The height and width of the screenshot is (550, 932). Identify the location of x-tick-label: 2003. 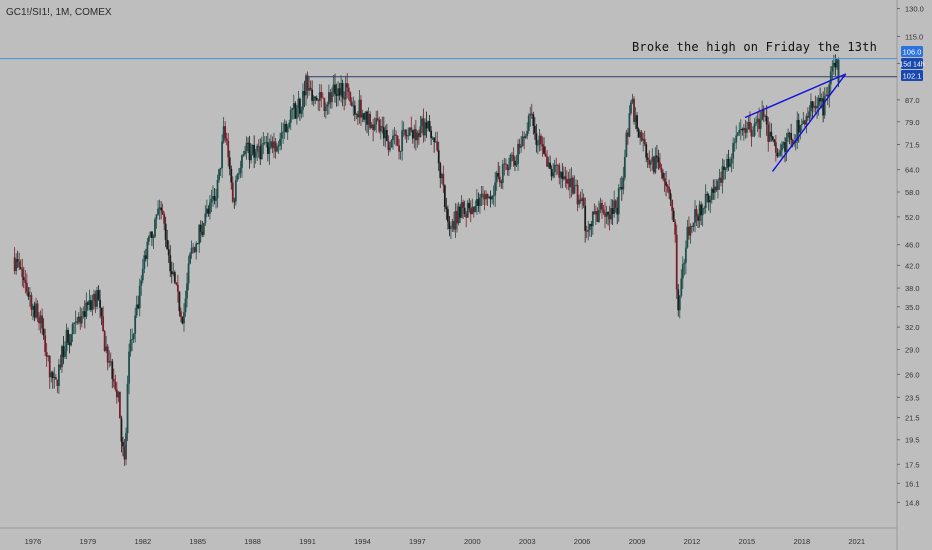
(527, 541).